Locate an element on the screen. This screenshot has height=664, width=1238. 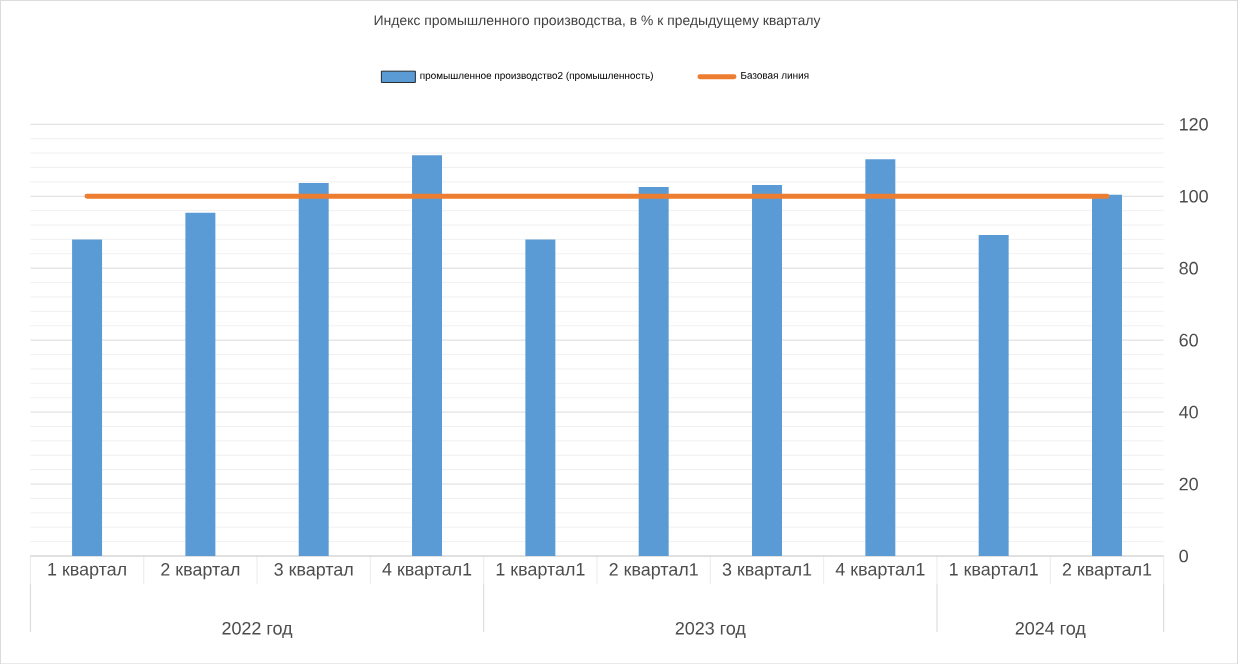
y-tick-label: 40 is located at coordinates (1188, 412).